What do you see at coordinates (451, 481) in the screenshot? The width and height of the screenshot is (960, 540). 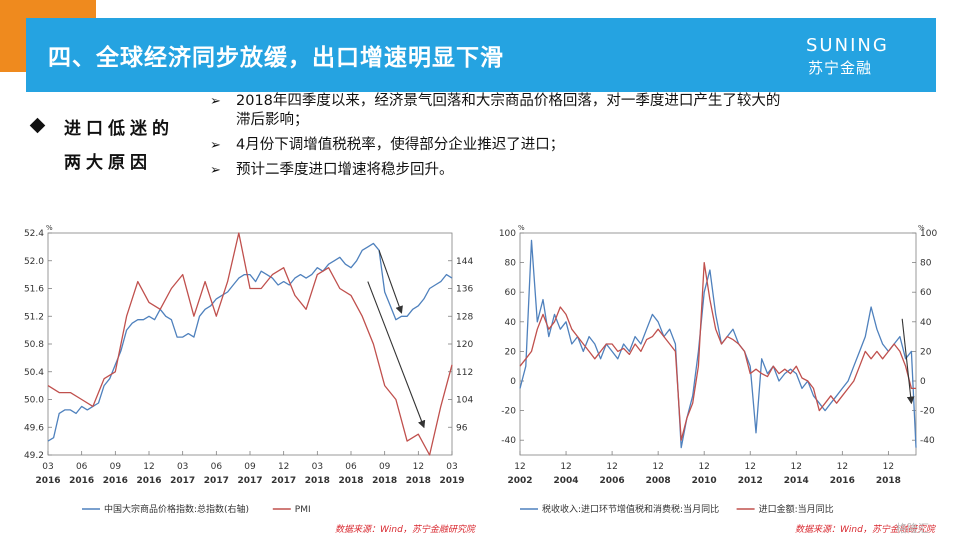 I see `x-axis-tick-label-year: 2019` at bounding box center [451, 481].